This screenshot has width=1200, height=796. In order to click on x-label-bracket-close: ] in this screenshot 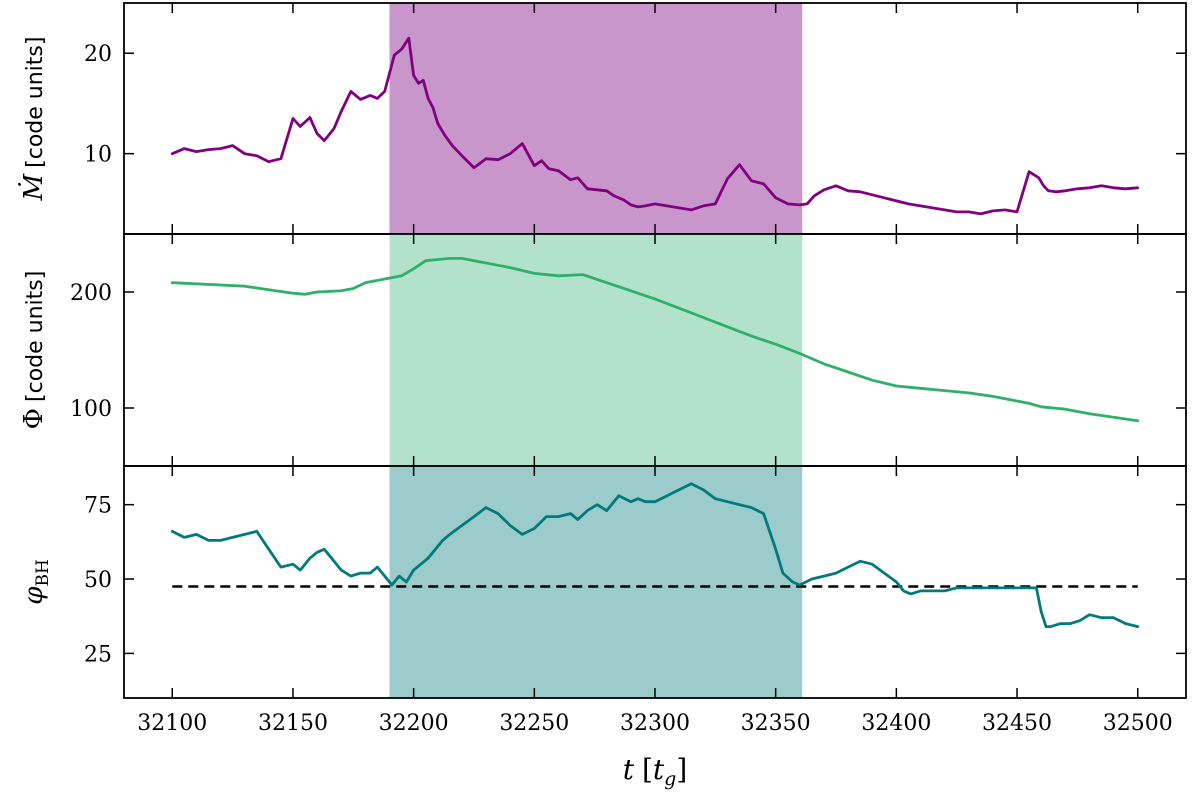, I will do `click(681, 769)`.